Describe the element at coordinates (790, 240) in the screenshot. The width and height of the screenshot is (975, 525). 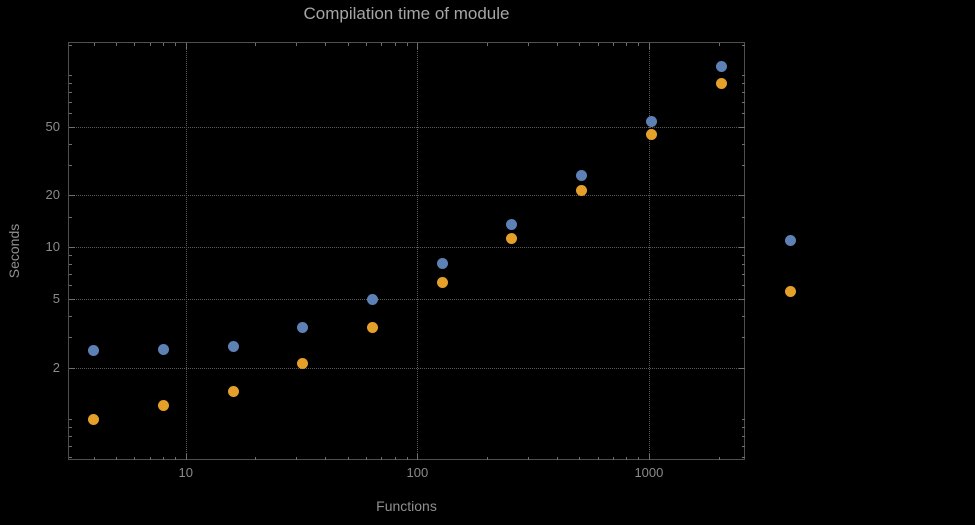
I see `legend-marker-blue` at that location.